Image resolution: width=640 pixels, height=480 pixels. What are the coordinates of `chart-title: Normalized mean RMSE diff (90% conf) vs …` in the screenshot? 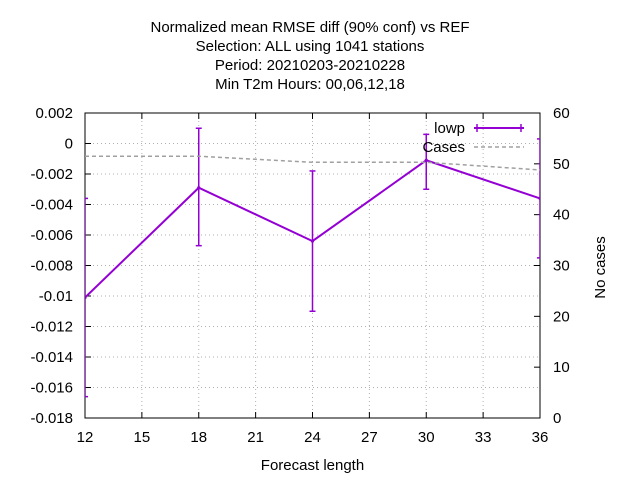 It's located at (310, 56).